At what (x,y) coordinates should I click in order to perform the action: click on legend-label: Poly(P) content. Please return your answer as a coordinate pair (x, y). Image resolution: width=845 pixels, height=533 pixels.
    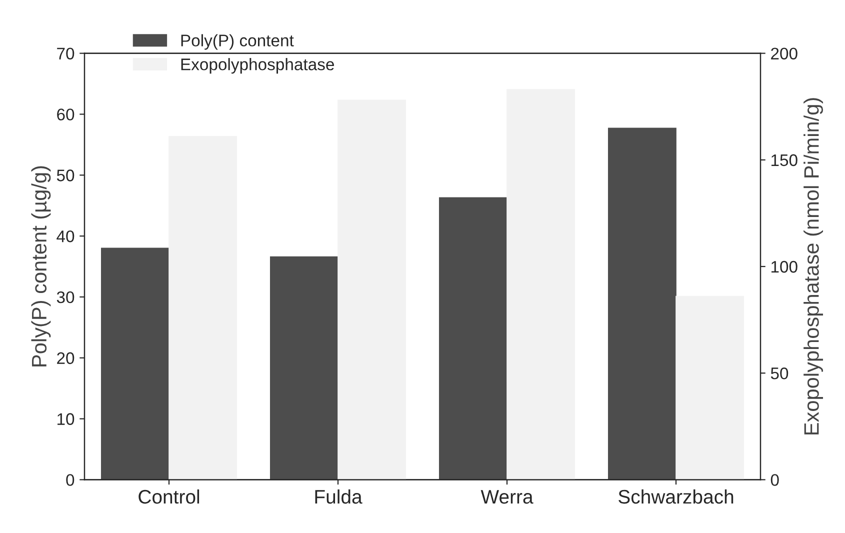
    Looking at the image, I should click on (237, 42).